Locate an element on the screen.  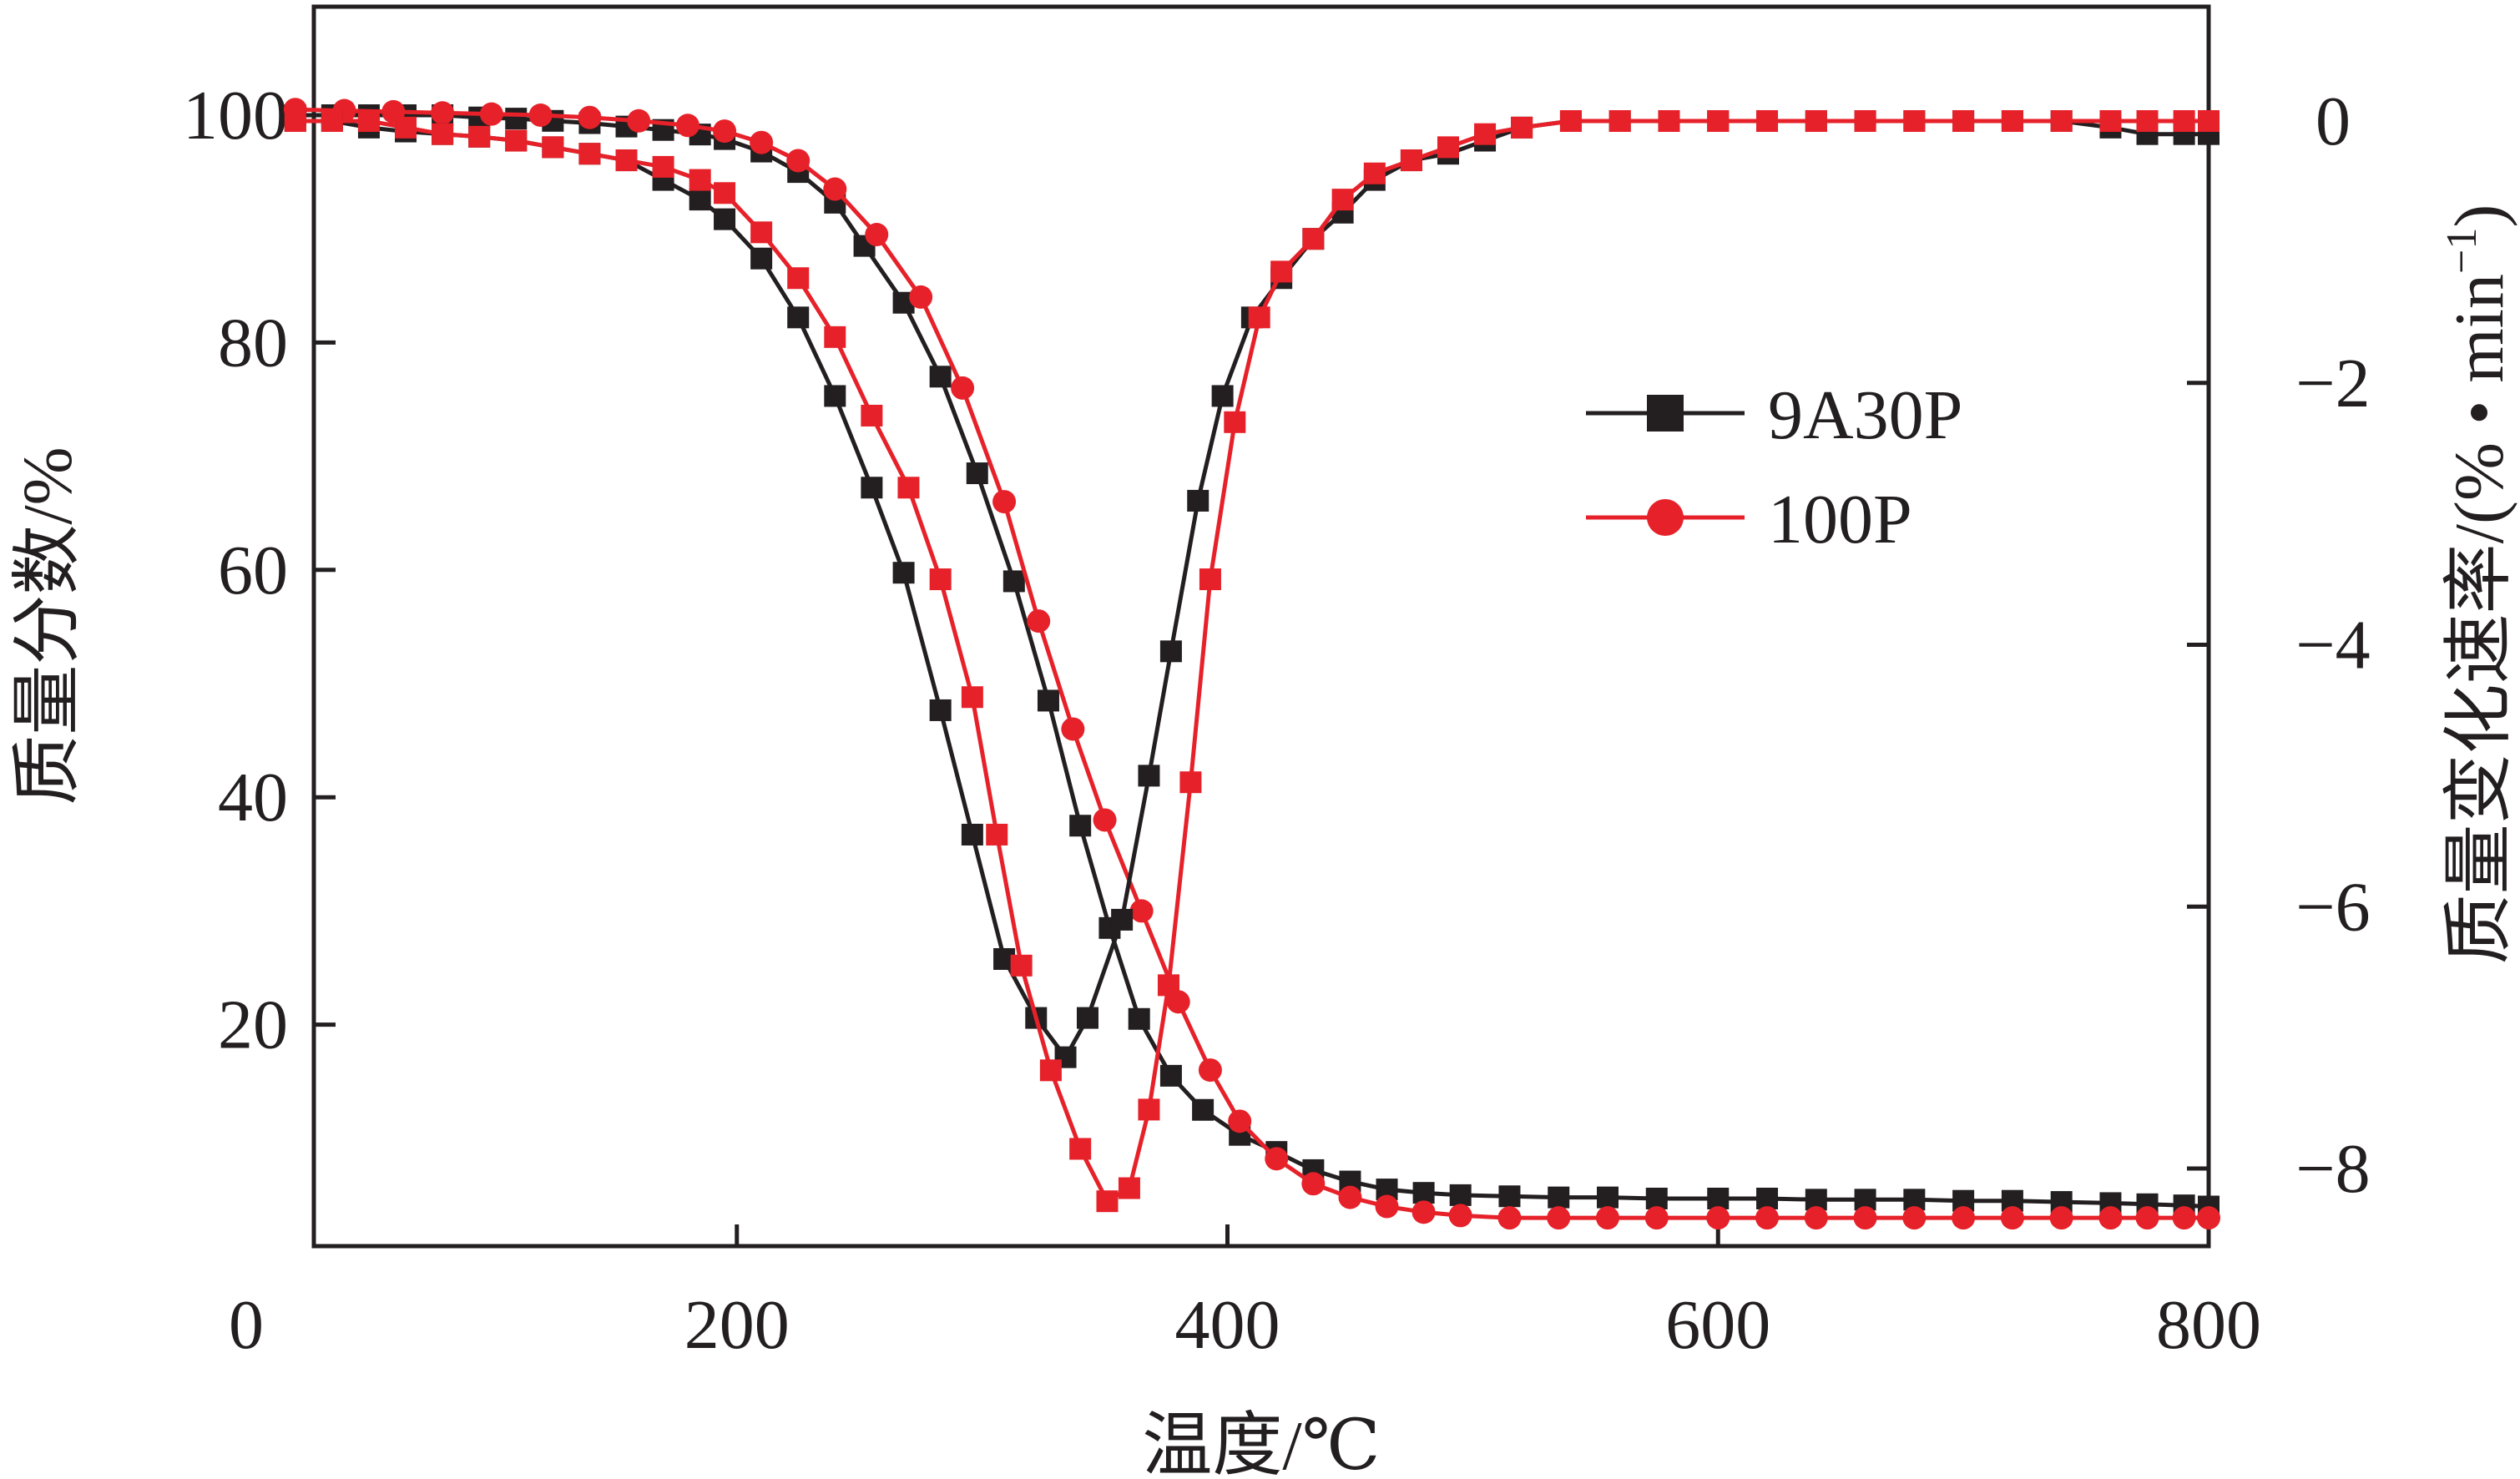
y-right-tick-label: −4 is located at coordinates (2332, 645).